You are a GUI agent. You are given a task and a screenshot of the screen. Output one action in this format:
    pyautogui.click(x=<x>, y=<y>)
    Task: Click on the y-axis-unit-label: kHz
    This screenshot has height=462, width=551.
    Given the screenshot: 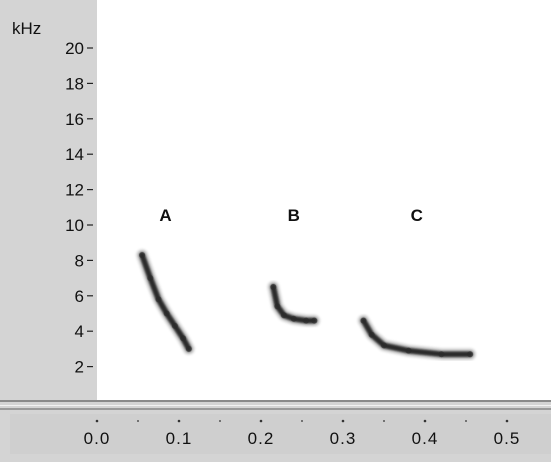 What is the action you would take?
    pyautogui.click(x=26, y=28)
    